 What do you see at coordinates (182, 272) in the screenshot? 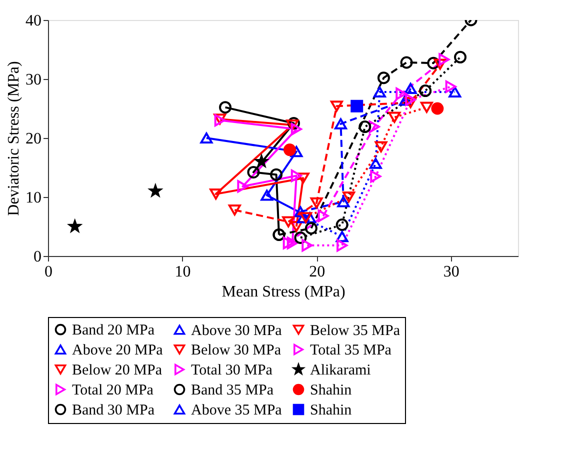
I see `x-tick-label: 10` at bounding box center [182, 272].